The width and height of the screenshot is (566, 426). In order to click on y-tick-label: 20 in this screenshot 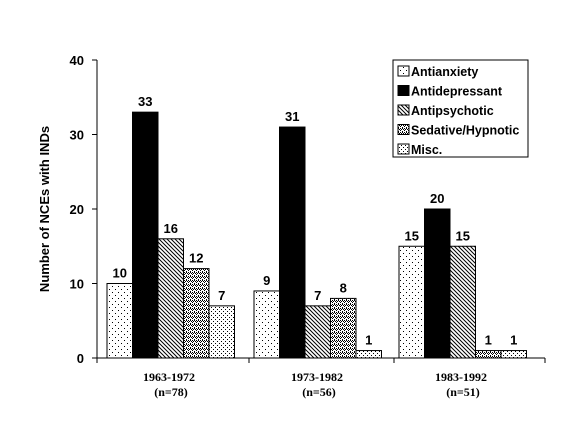, I will do `click(77, 209)`.